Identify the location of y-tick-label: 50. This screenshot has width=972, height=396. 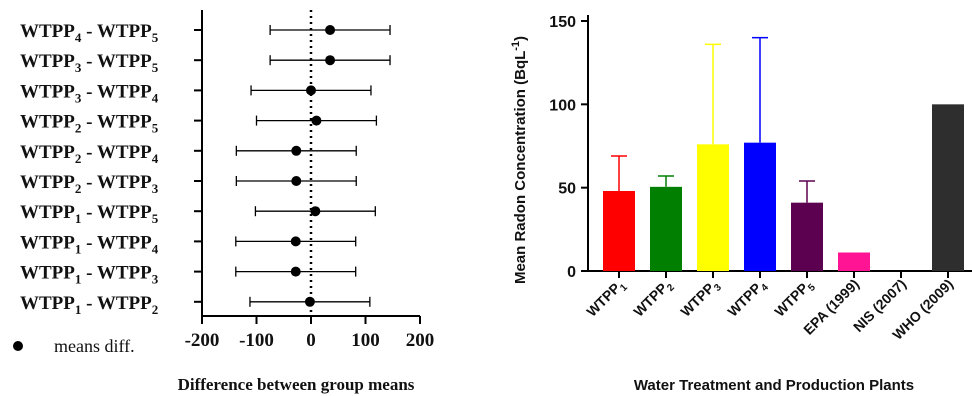
(567, 189).